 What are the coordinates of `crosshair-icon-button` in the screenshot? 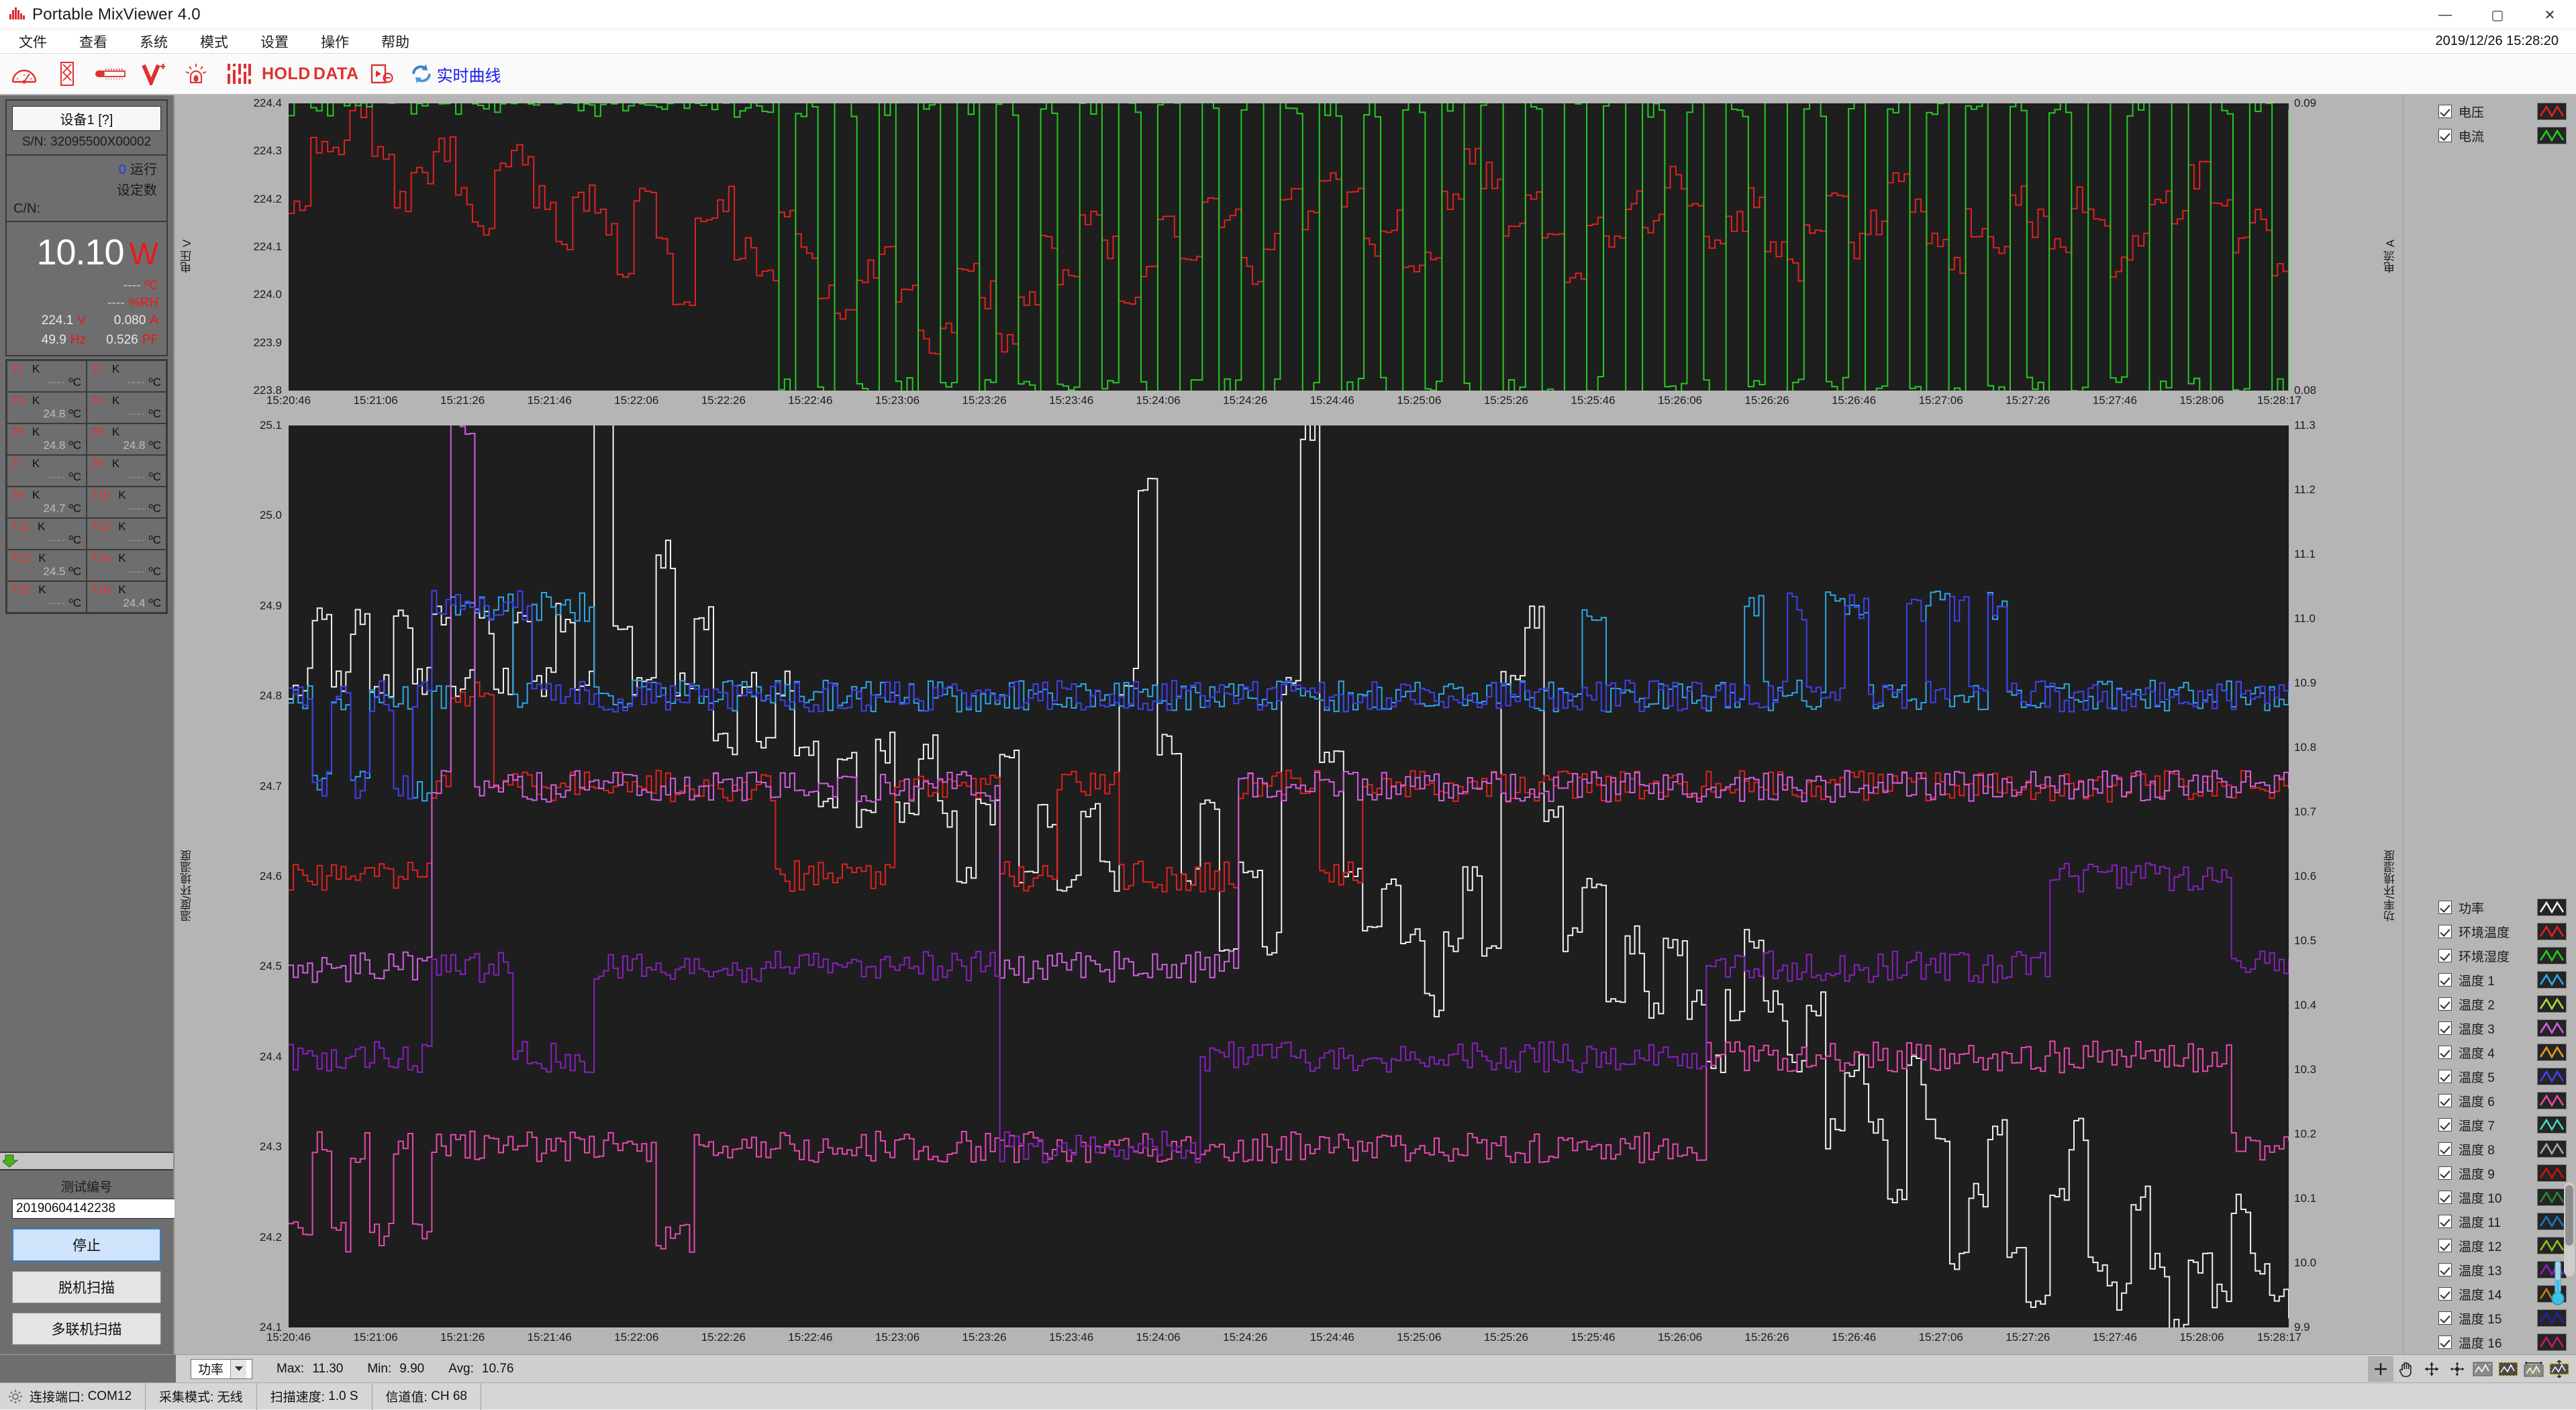 It's located at (2380, 1369).